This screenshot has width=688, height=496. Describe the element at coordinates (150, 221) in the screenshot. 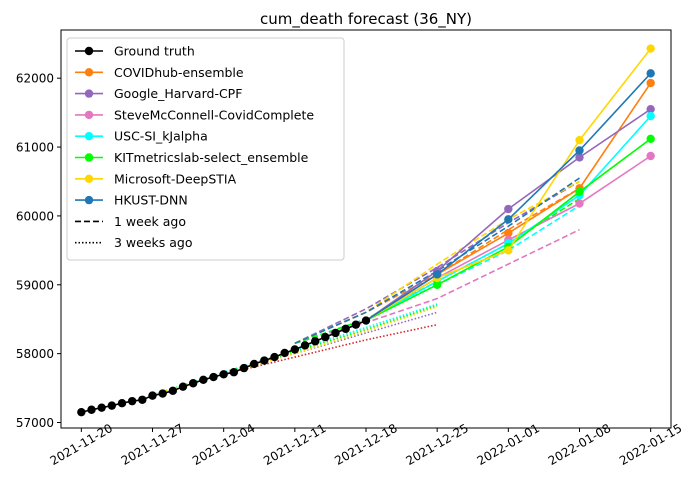

I see `legend-label-8: 1 week ago` at that location.